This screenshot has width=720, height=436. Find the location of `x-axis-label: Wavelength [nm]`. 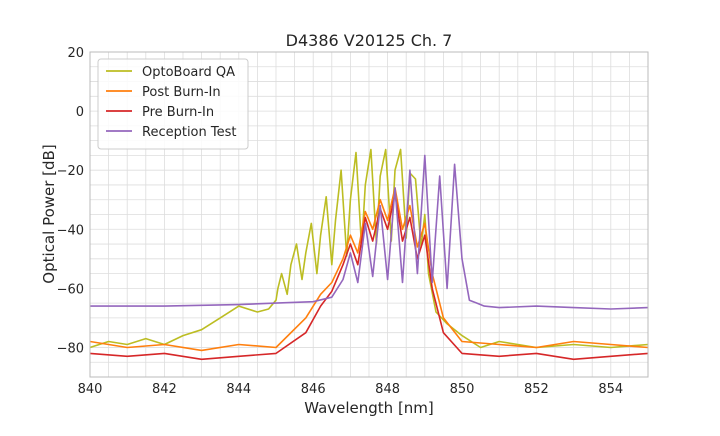

x-axis-label: Wavelength [nm] is located at coordinates (369, 408).